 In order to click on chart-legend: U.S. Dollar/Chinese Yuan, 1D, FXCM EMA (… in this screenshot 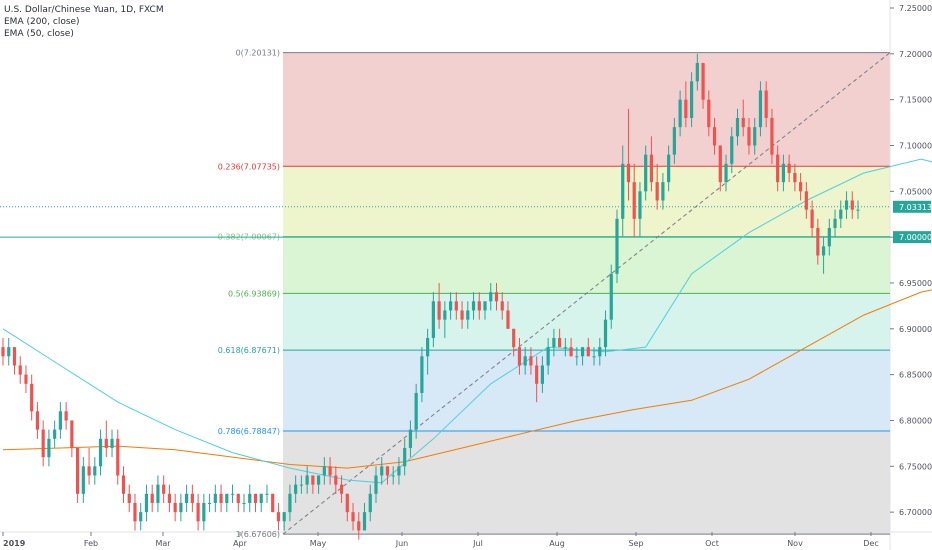, I will do `click(84, 22)`.